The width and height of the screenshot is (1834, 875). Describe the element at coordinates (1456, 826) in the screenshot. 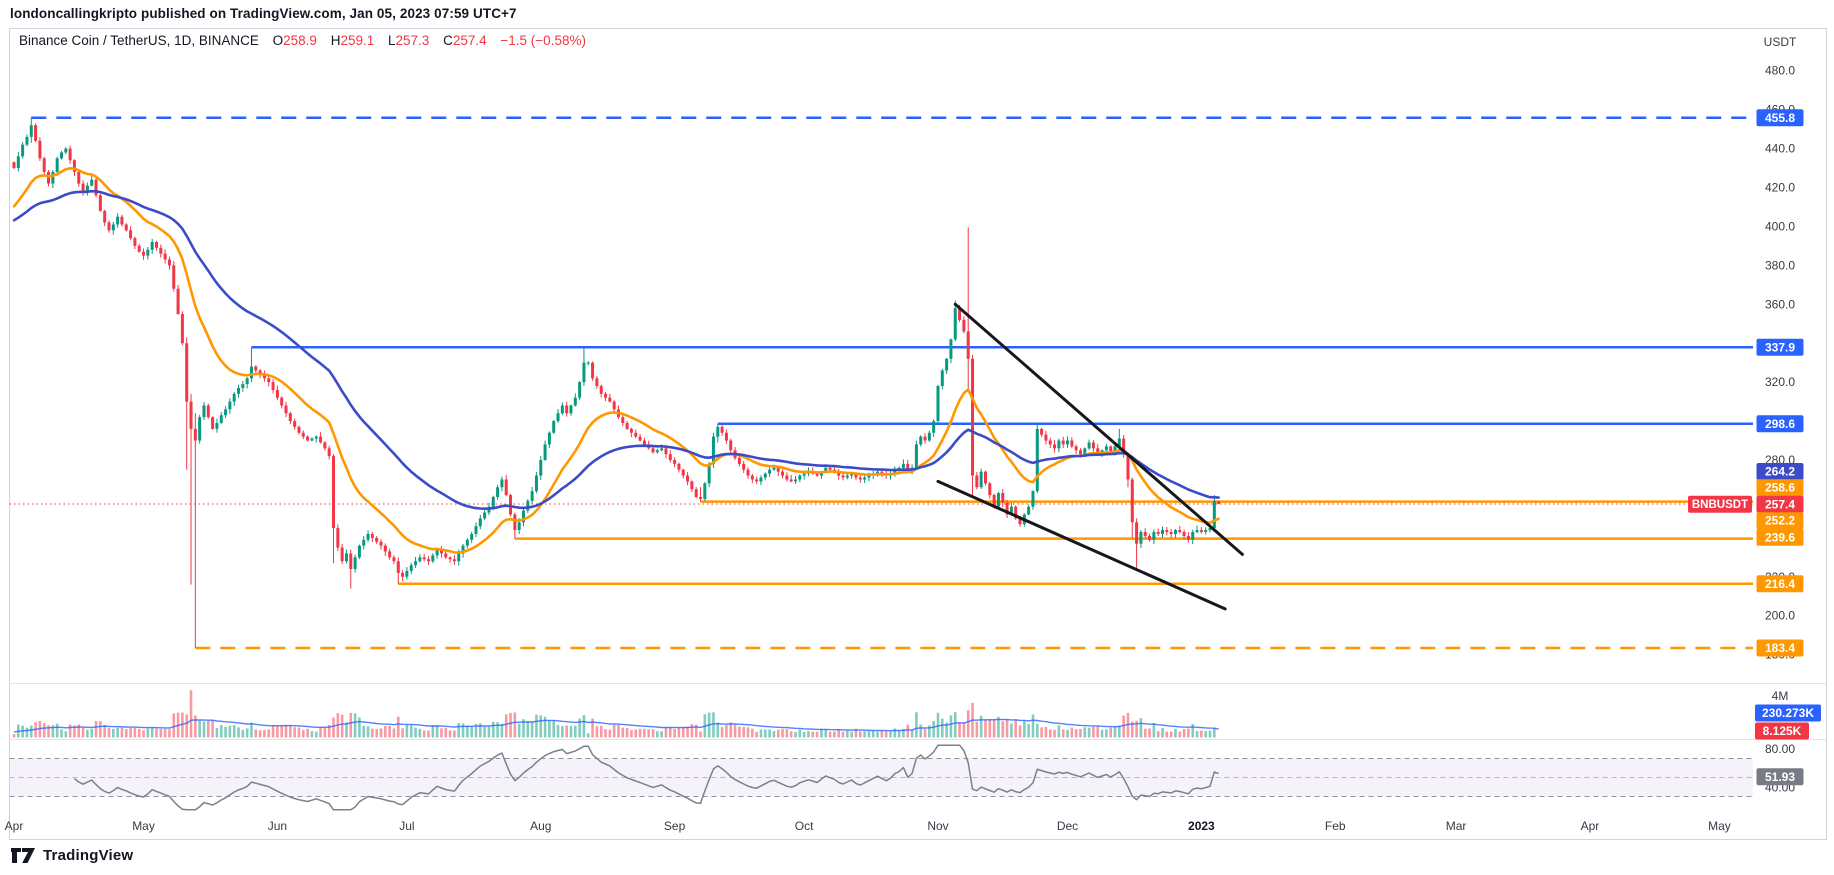

I see `time-axis-label: Mar` at that location.